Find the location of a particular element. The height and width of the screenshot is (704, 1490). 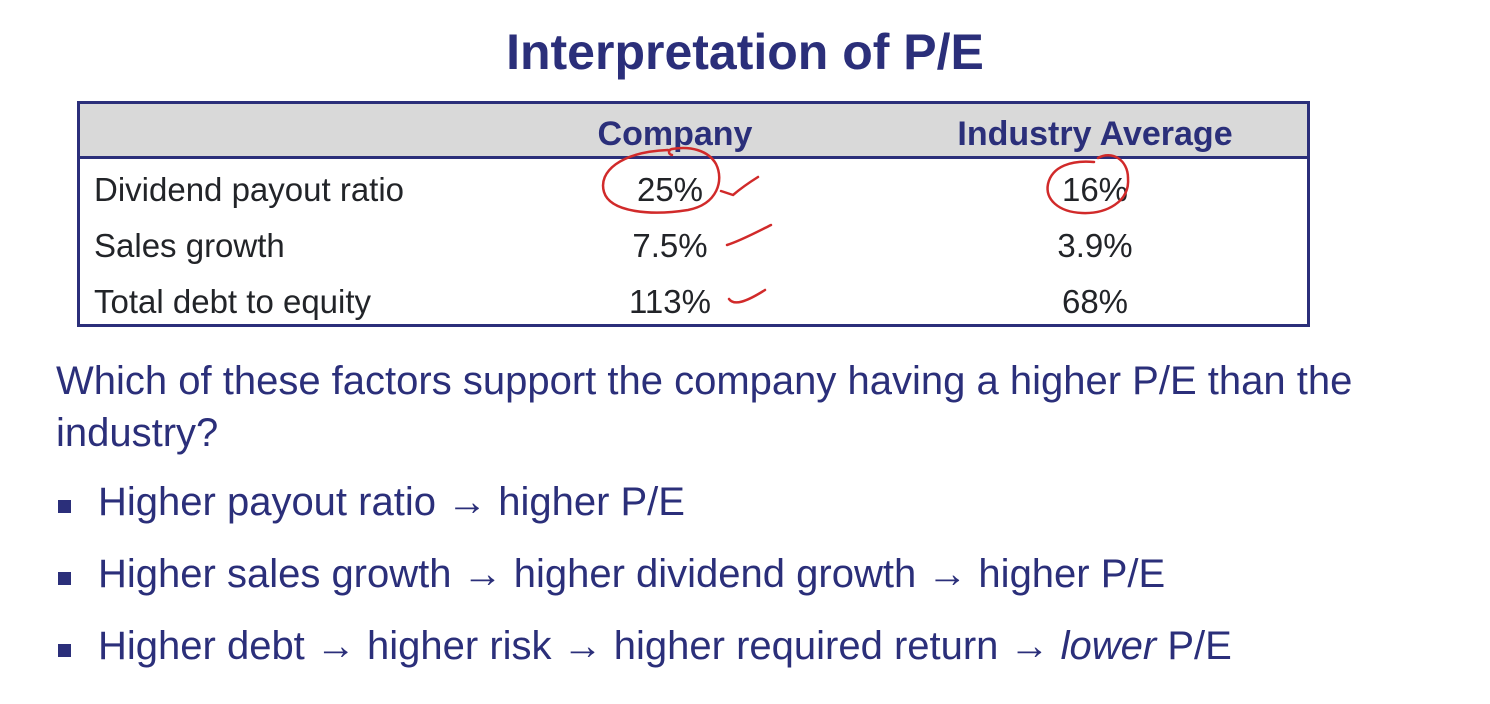

header-company: Company is located at coordinates (675, 134).